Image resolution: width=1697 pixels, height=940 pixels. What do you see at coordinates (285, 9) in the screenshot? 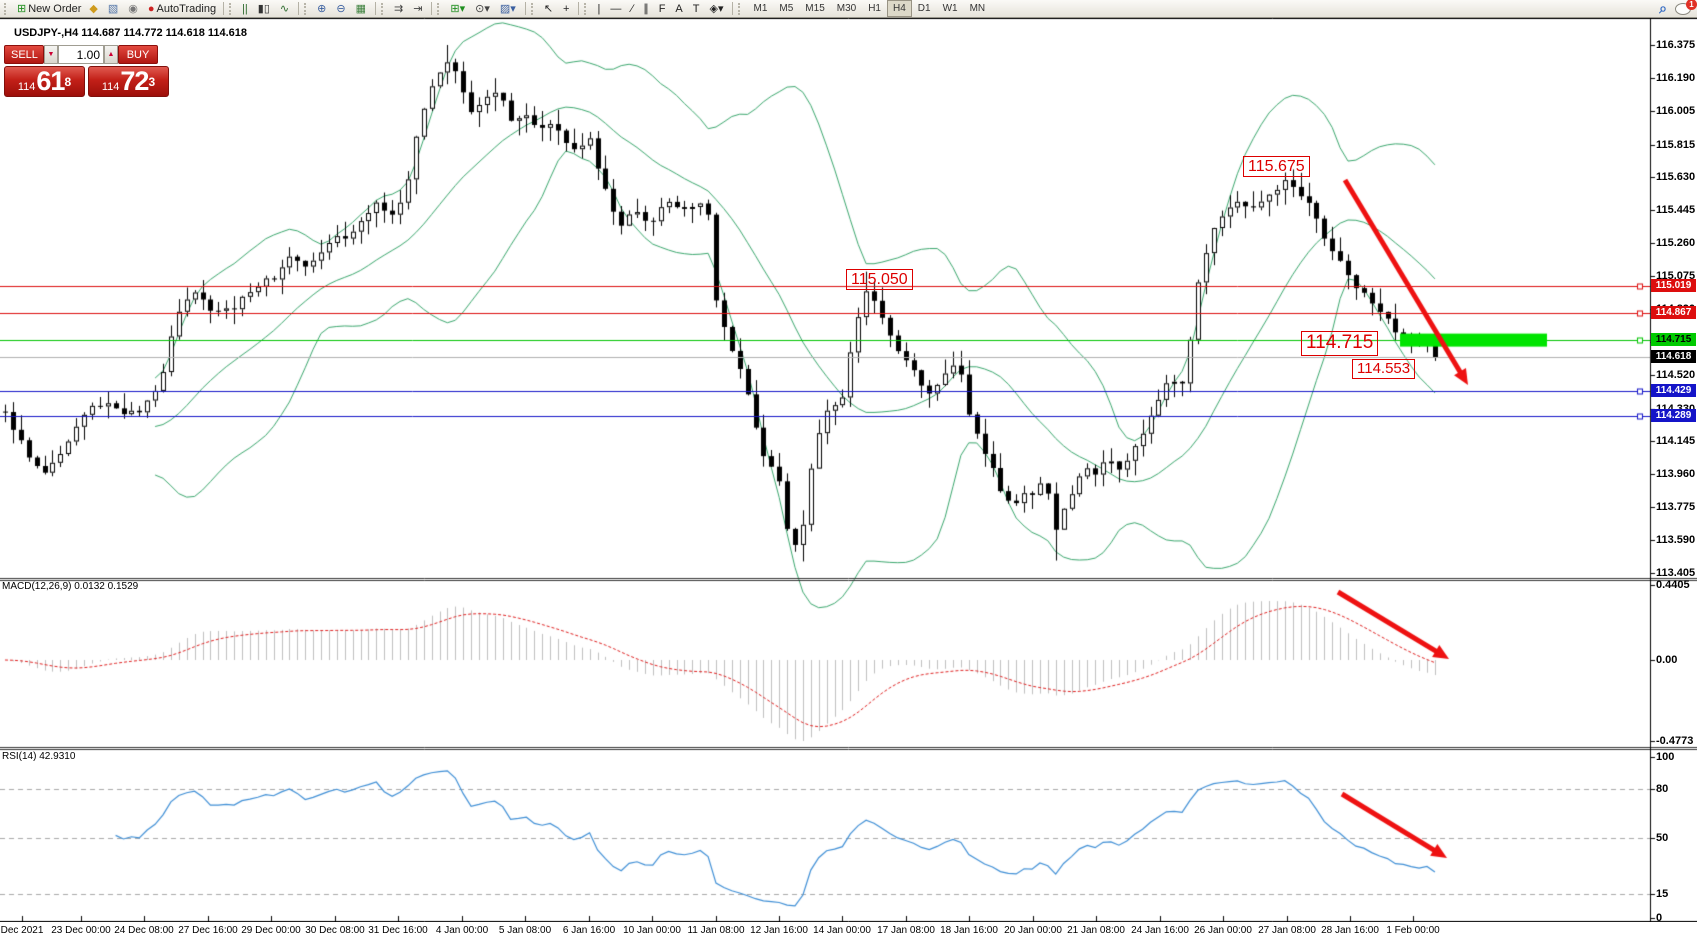
I see `line-chart-icon: ∿` at bounding box center [285, 9].